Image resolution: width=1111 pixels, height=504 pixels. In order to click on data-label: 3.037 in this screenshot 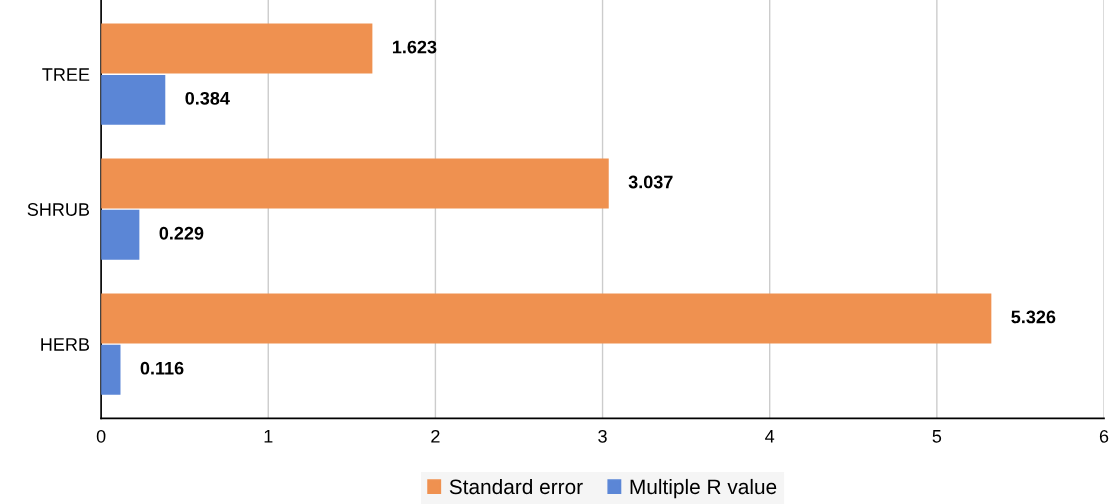, I will do `click(650, 182)`.